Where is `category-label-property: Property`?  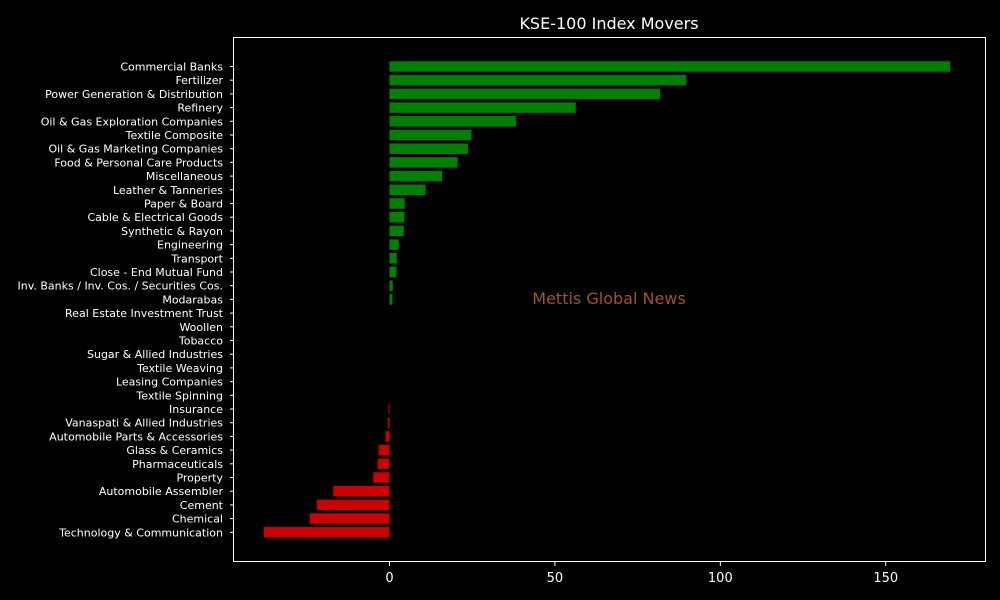 category-label-property: Property is located at coordinates (199, 478).